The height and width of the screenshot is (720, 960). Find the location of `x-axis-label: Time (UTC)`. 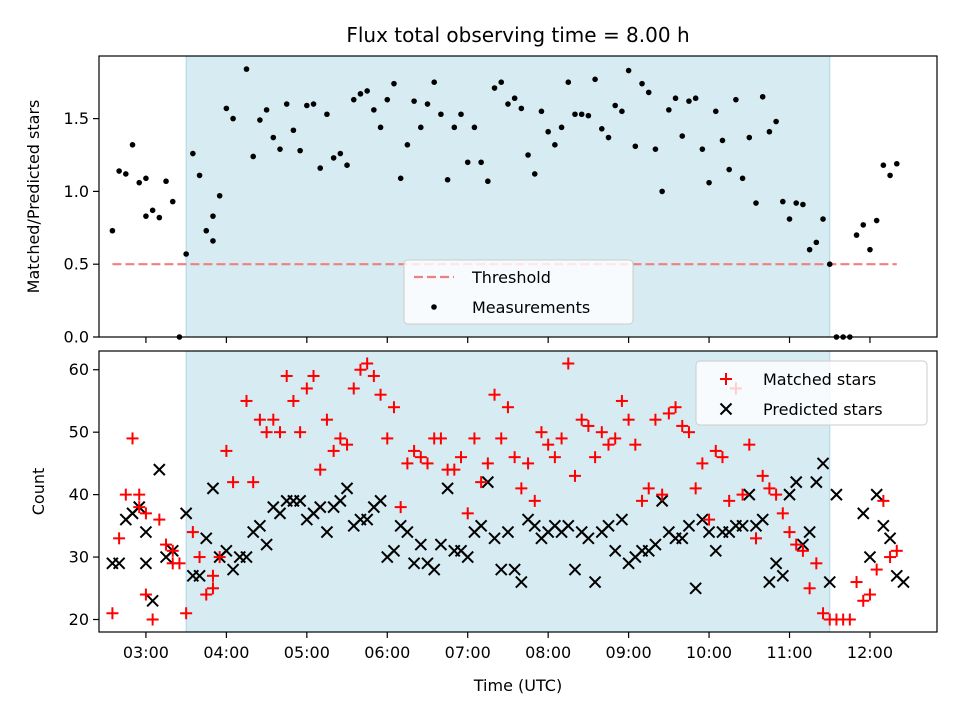

x-axis-label: Time (UTC) is located at coordinates (517, 685).